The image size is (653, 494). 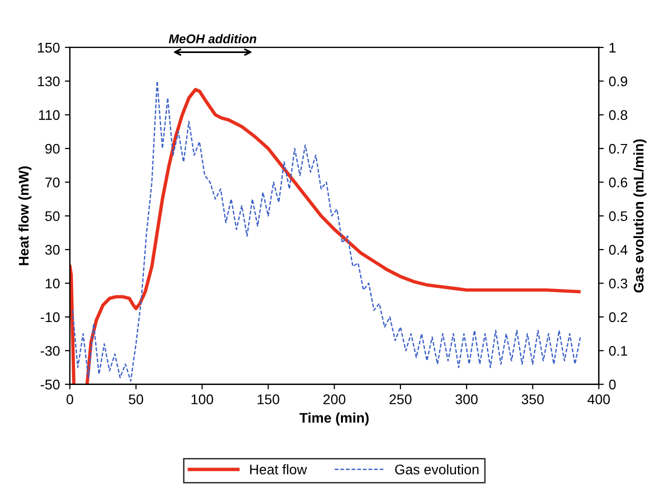 What do you see at coordinates (612, 385) in the screenshot?
I see `y2-tick-label: 0` at bounding box center [612, 385].